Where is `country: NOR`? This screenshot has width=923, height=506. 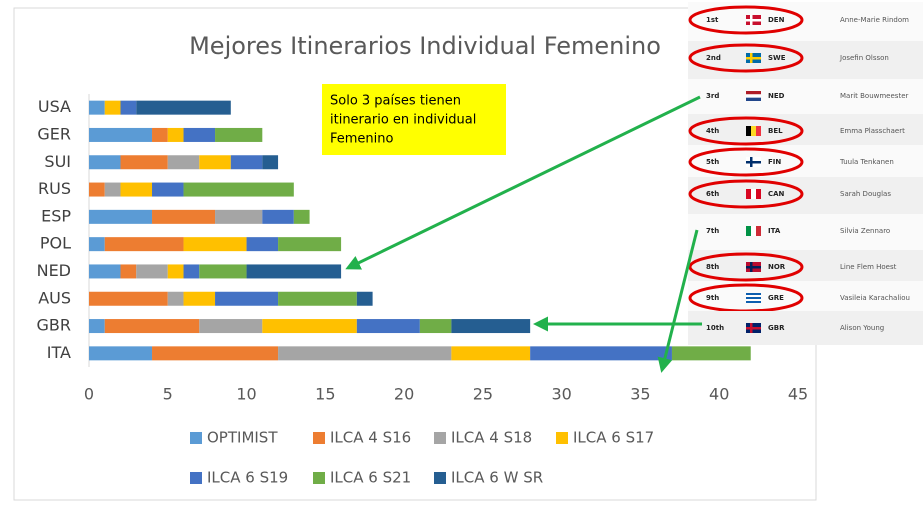 country: NOR is located at coordinates (777, 267).